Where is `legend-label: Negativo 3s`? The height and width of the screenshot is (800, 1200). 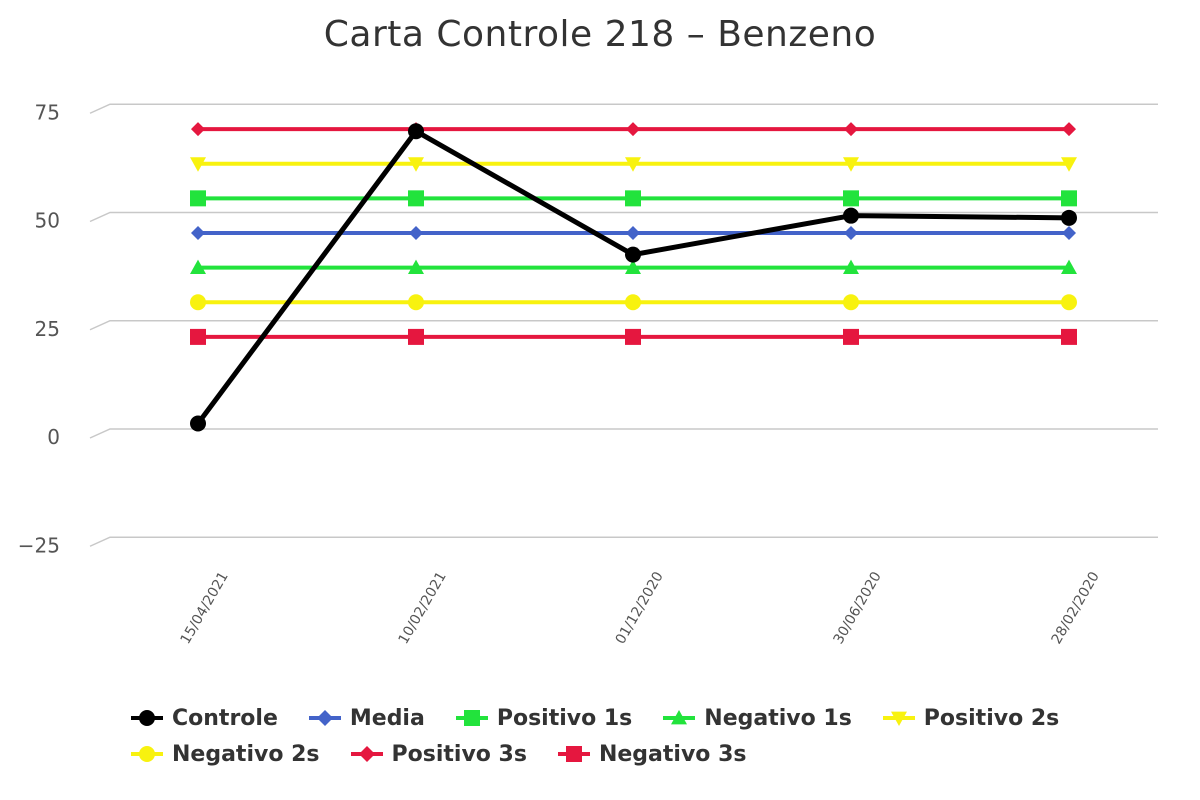 legend-label: Negativo 3s is located at coordinates (672, 754).